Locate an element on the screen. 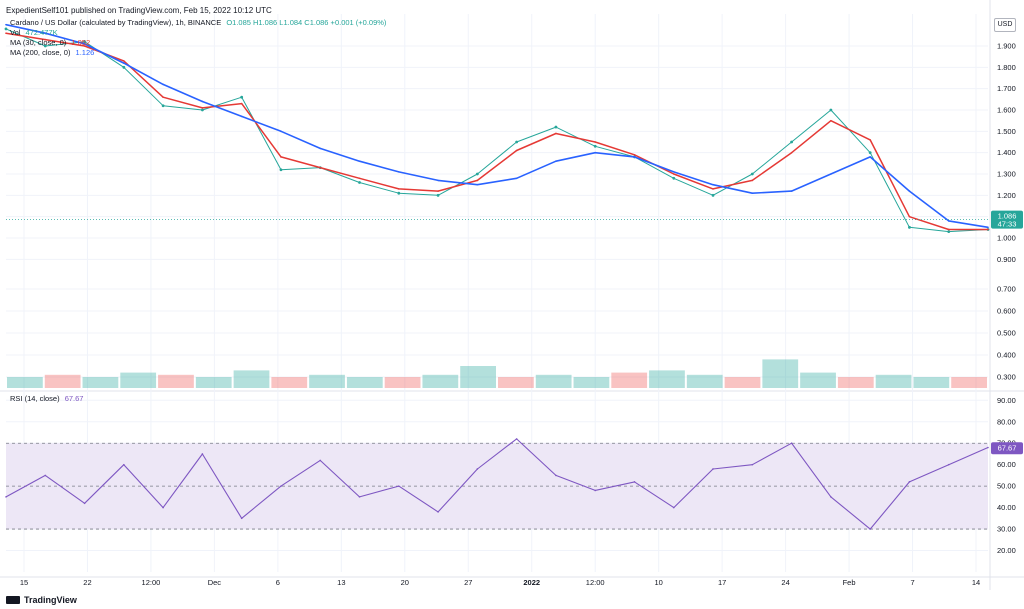 This screenshot has width=1024, height=609. y-tick-label: 0.400 is located at coordinates (1006, 355).